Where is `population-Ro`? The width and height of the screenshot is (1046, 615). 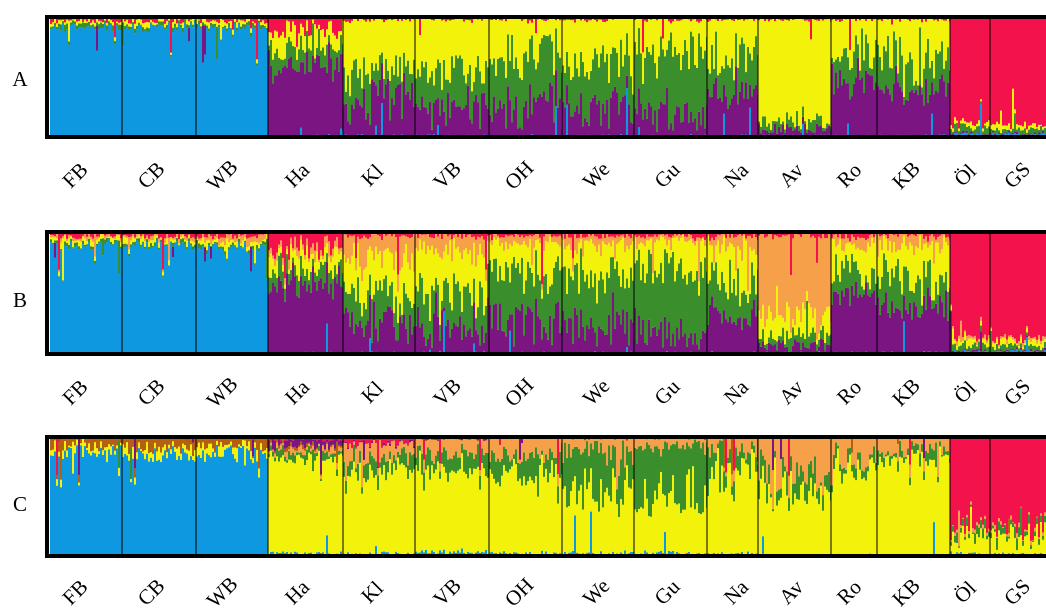 population-Ro is located at coordinates (854, 77).